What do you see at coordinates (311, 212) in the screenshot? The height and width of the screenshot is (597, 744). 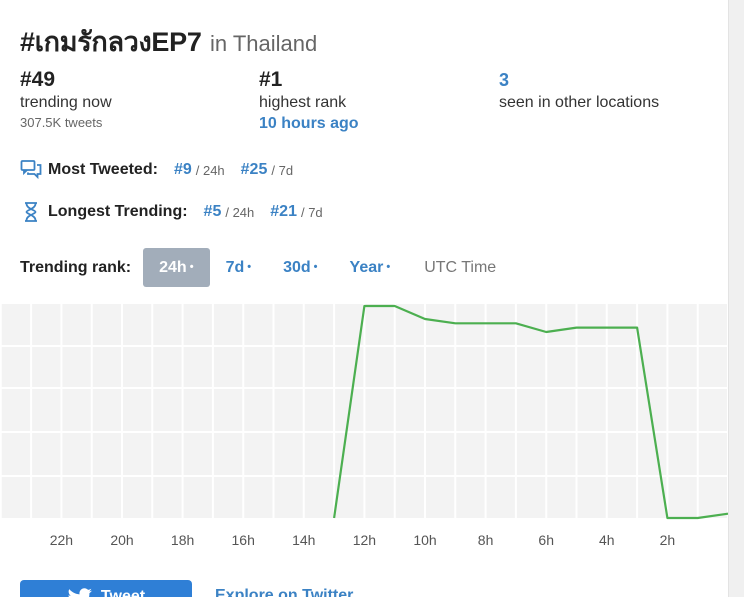 I see `longest-trending-7d-period: / 7d` at bounding box center [311, 212].